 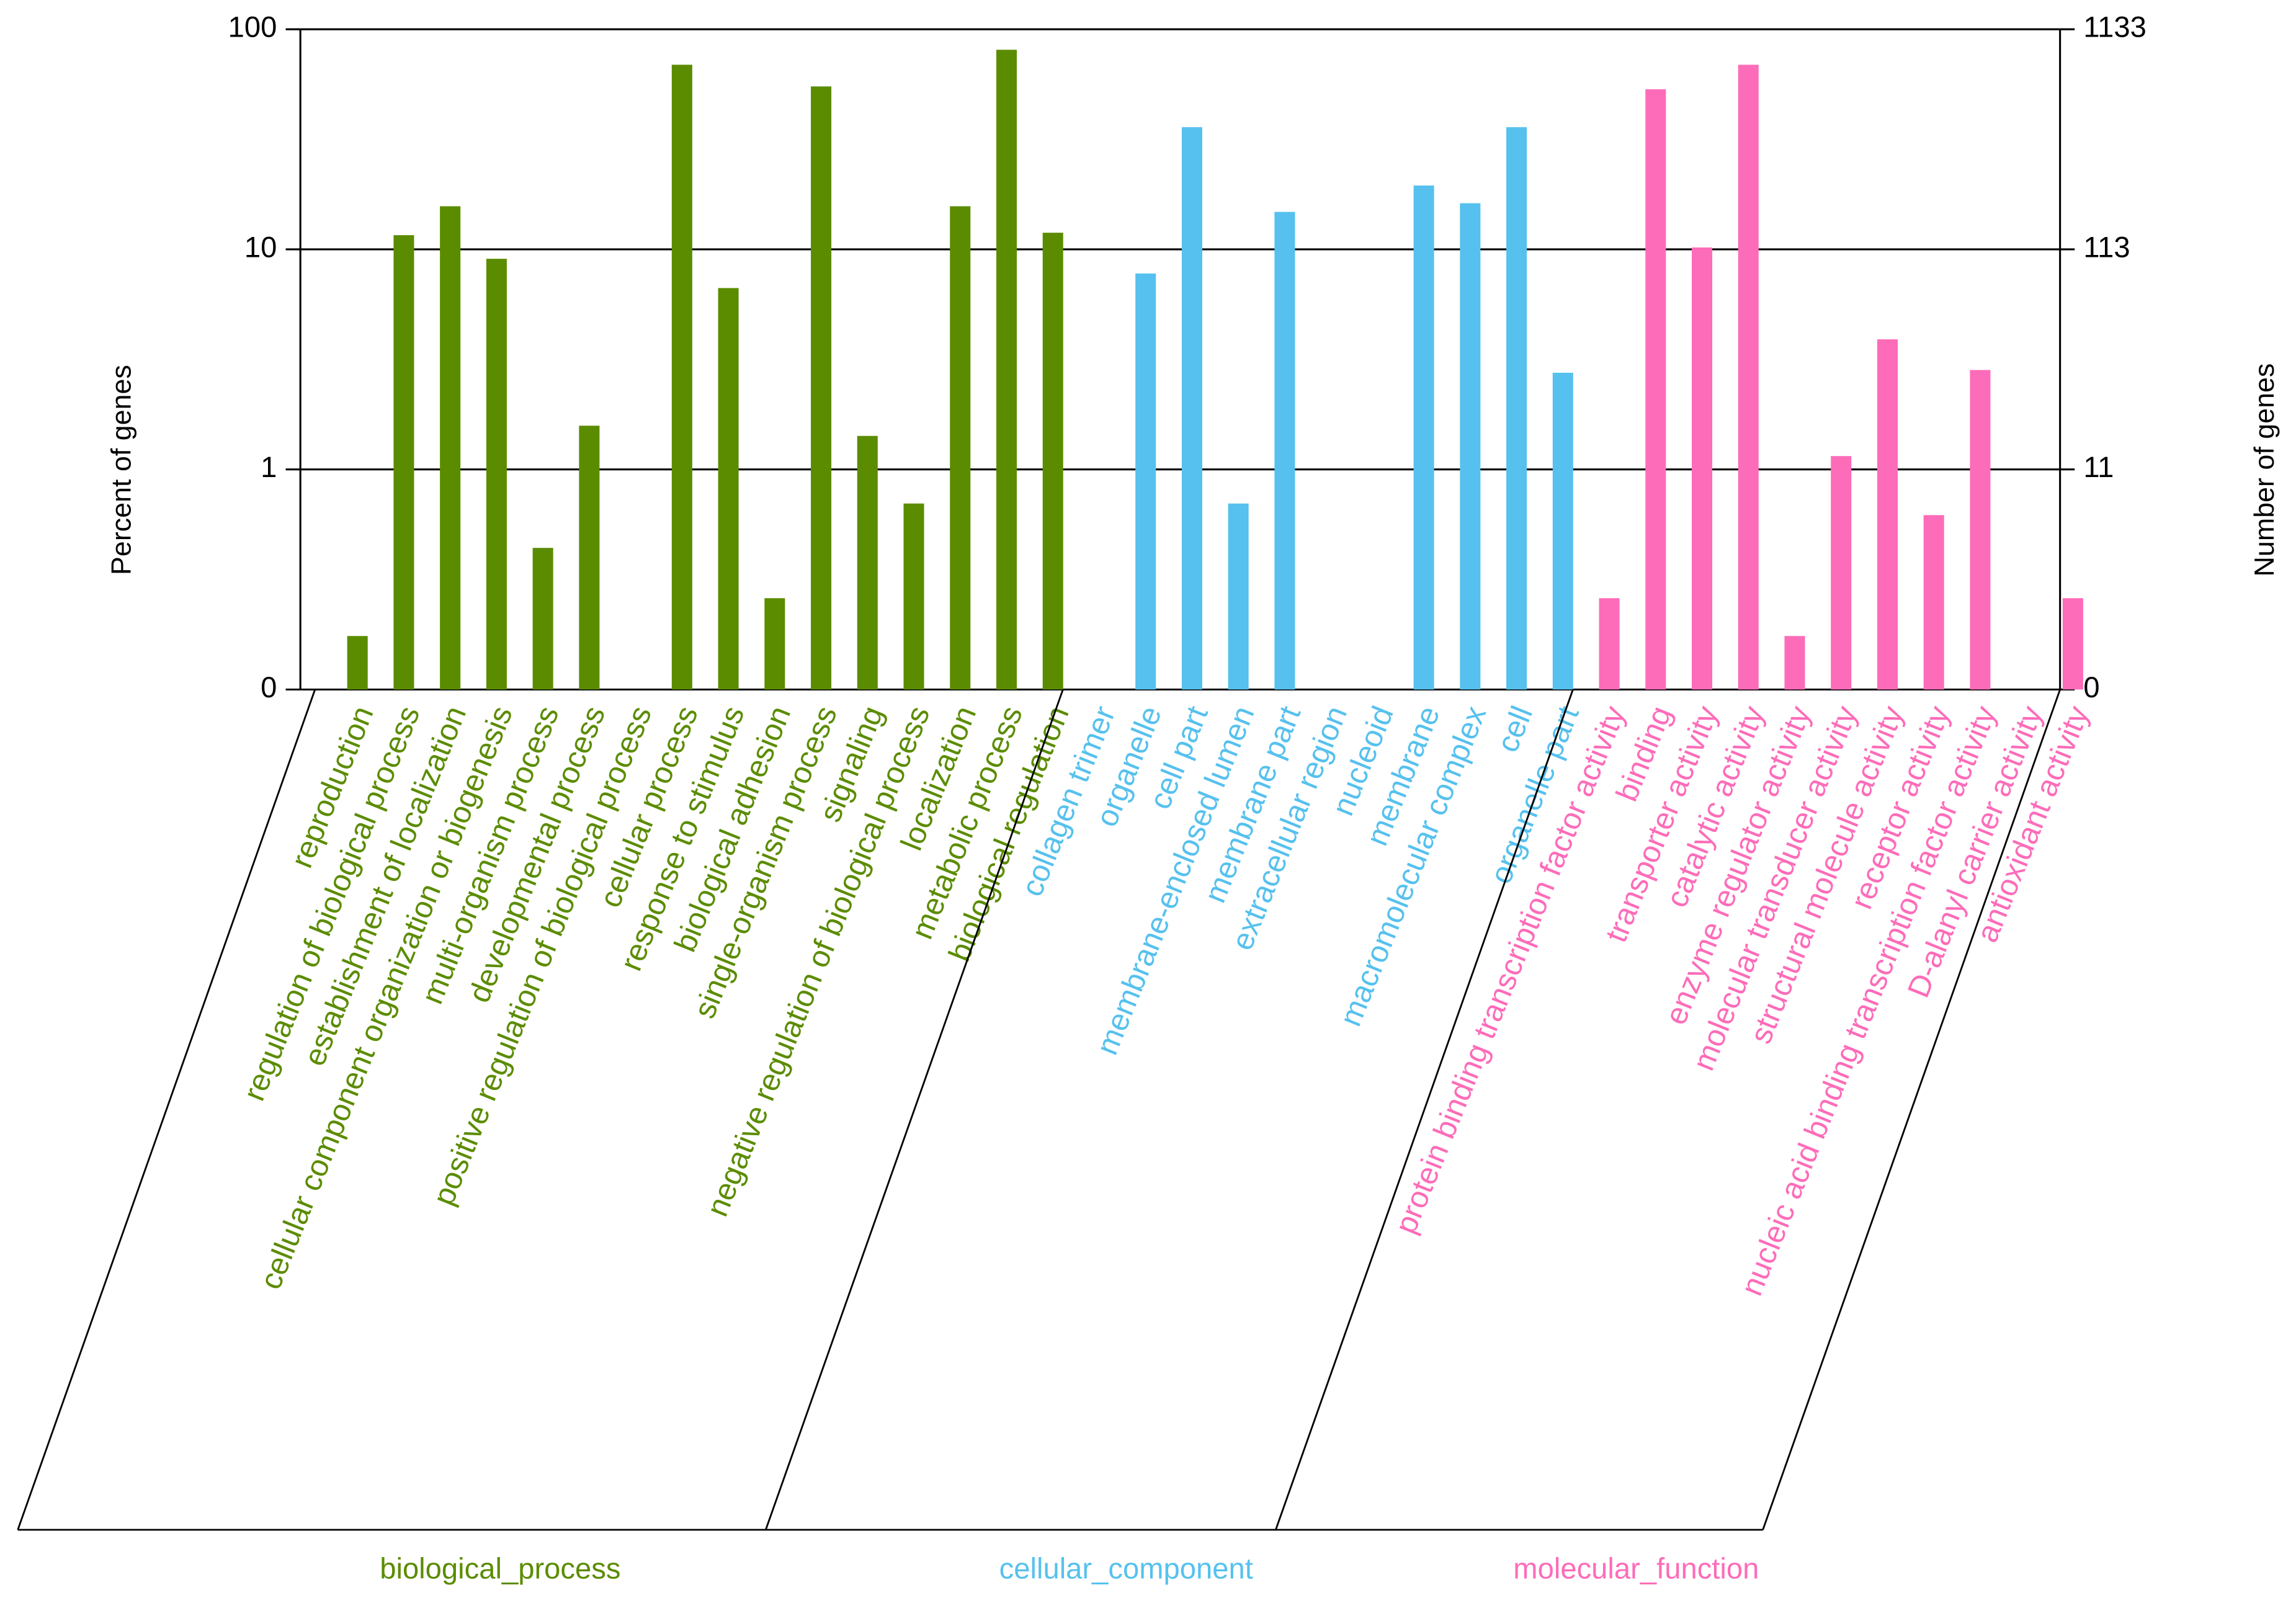 What do you see at coordinates (269, 467) in the screenshot?
I see `y-tick-label: 1` at bounding box center [269, 467].